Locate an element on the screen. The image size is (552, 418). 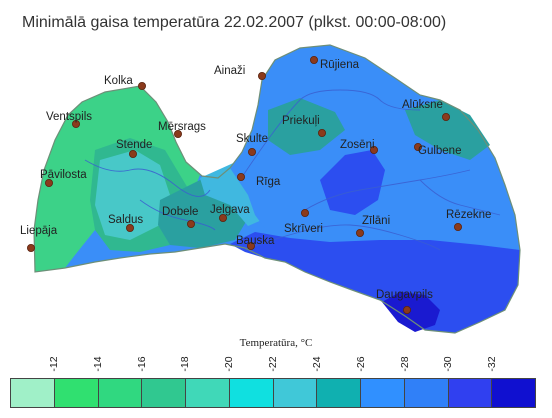
legend-tick-label: -18 is located at coordinates (185, 364).